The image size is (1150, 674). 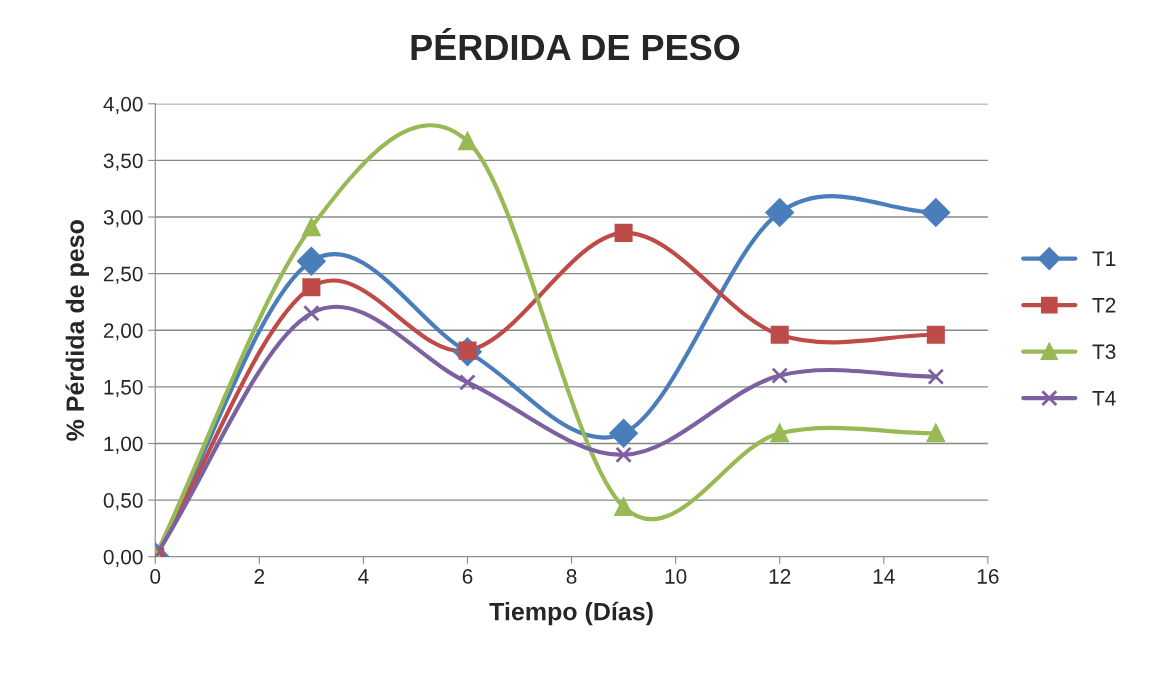 I want to click on x-tick-label: 16, so click(x=988, y=576).